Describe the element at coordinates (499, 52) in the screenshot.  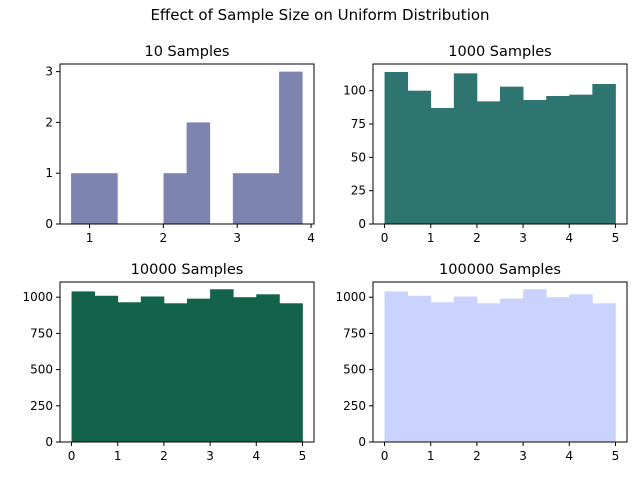
I see `subplot-title: 1000 Samples` at that location.